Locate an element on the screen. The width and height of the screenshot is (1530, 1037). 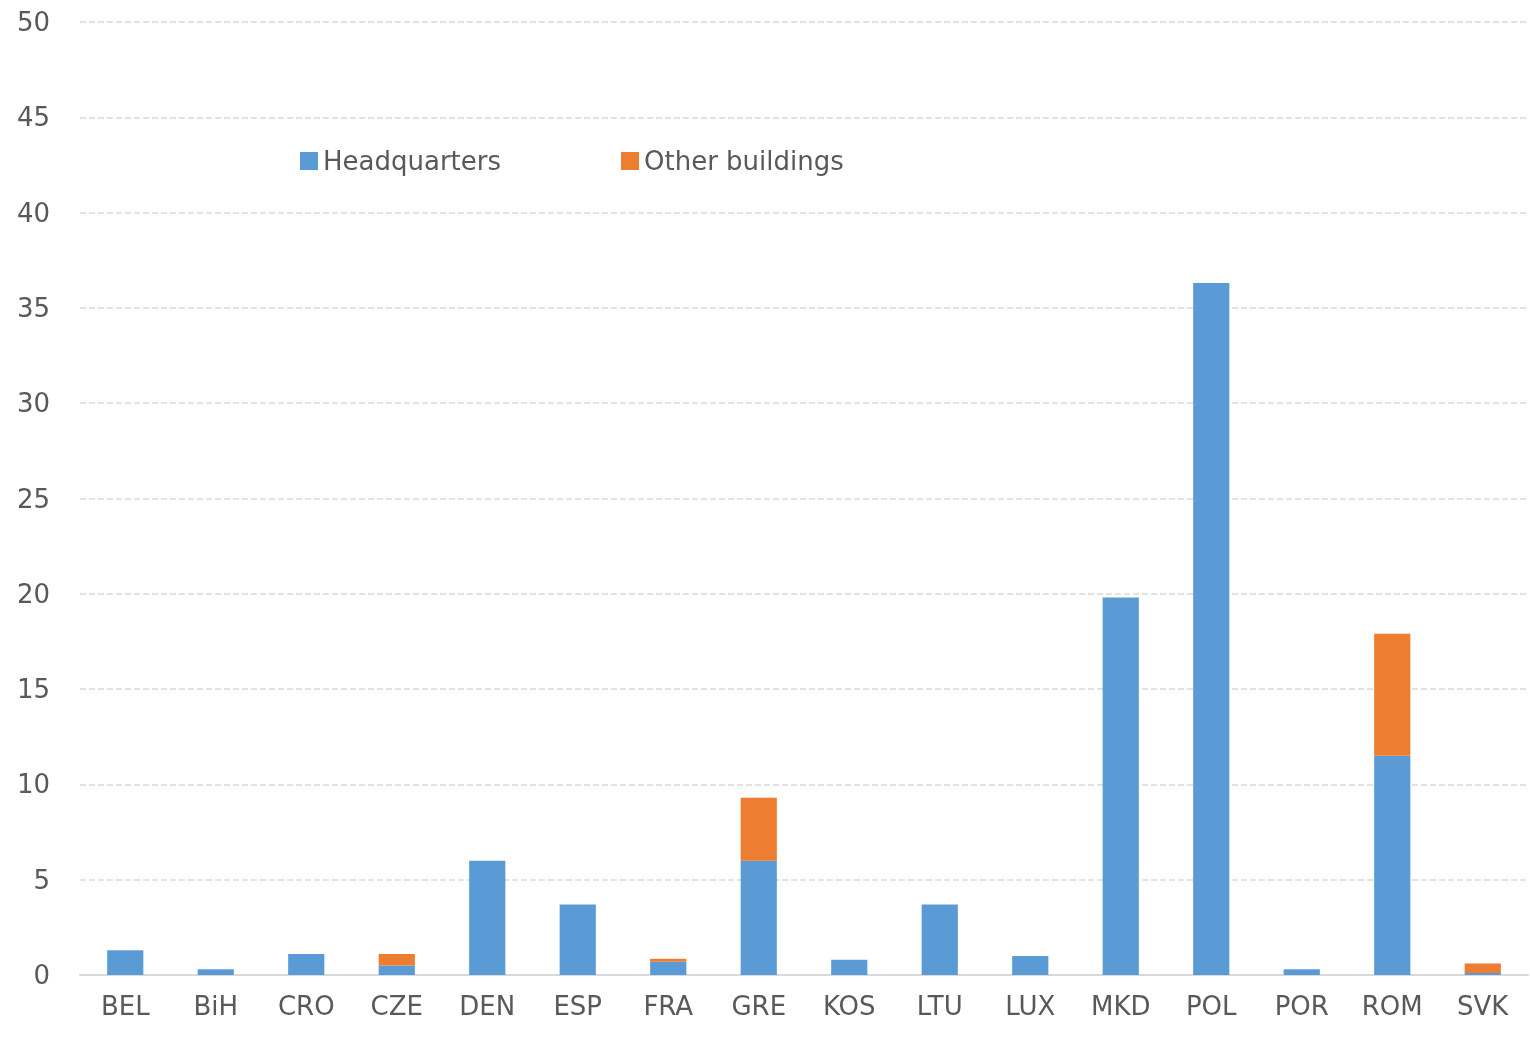
y-tick-label: 40 is located at coordinates (33, 212).